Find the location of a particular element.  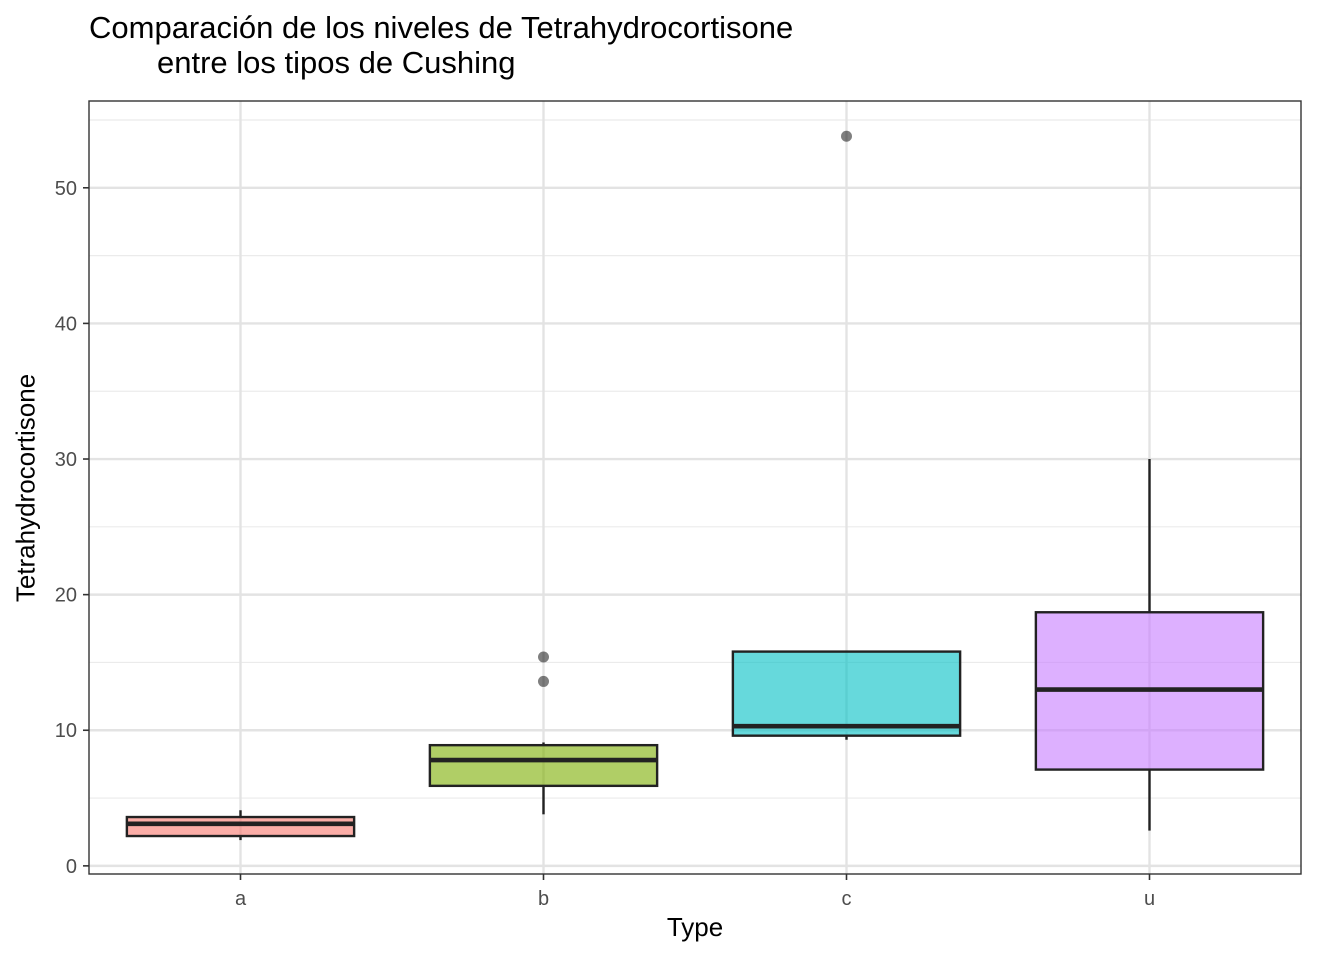

y-tick-label: 10 is located at coordinates (66, 731).